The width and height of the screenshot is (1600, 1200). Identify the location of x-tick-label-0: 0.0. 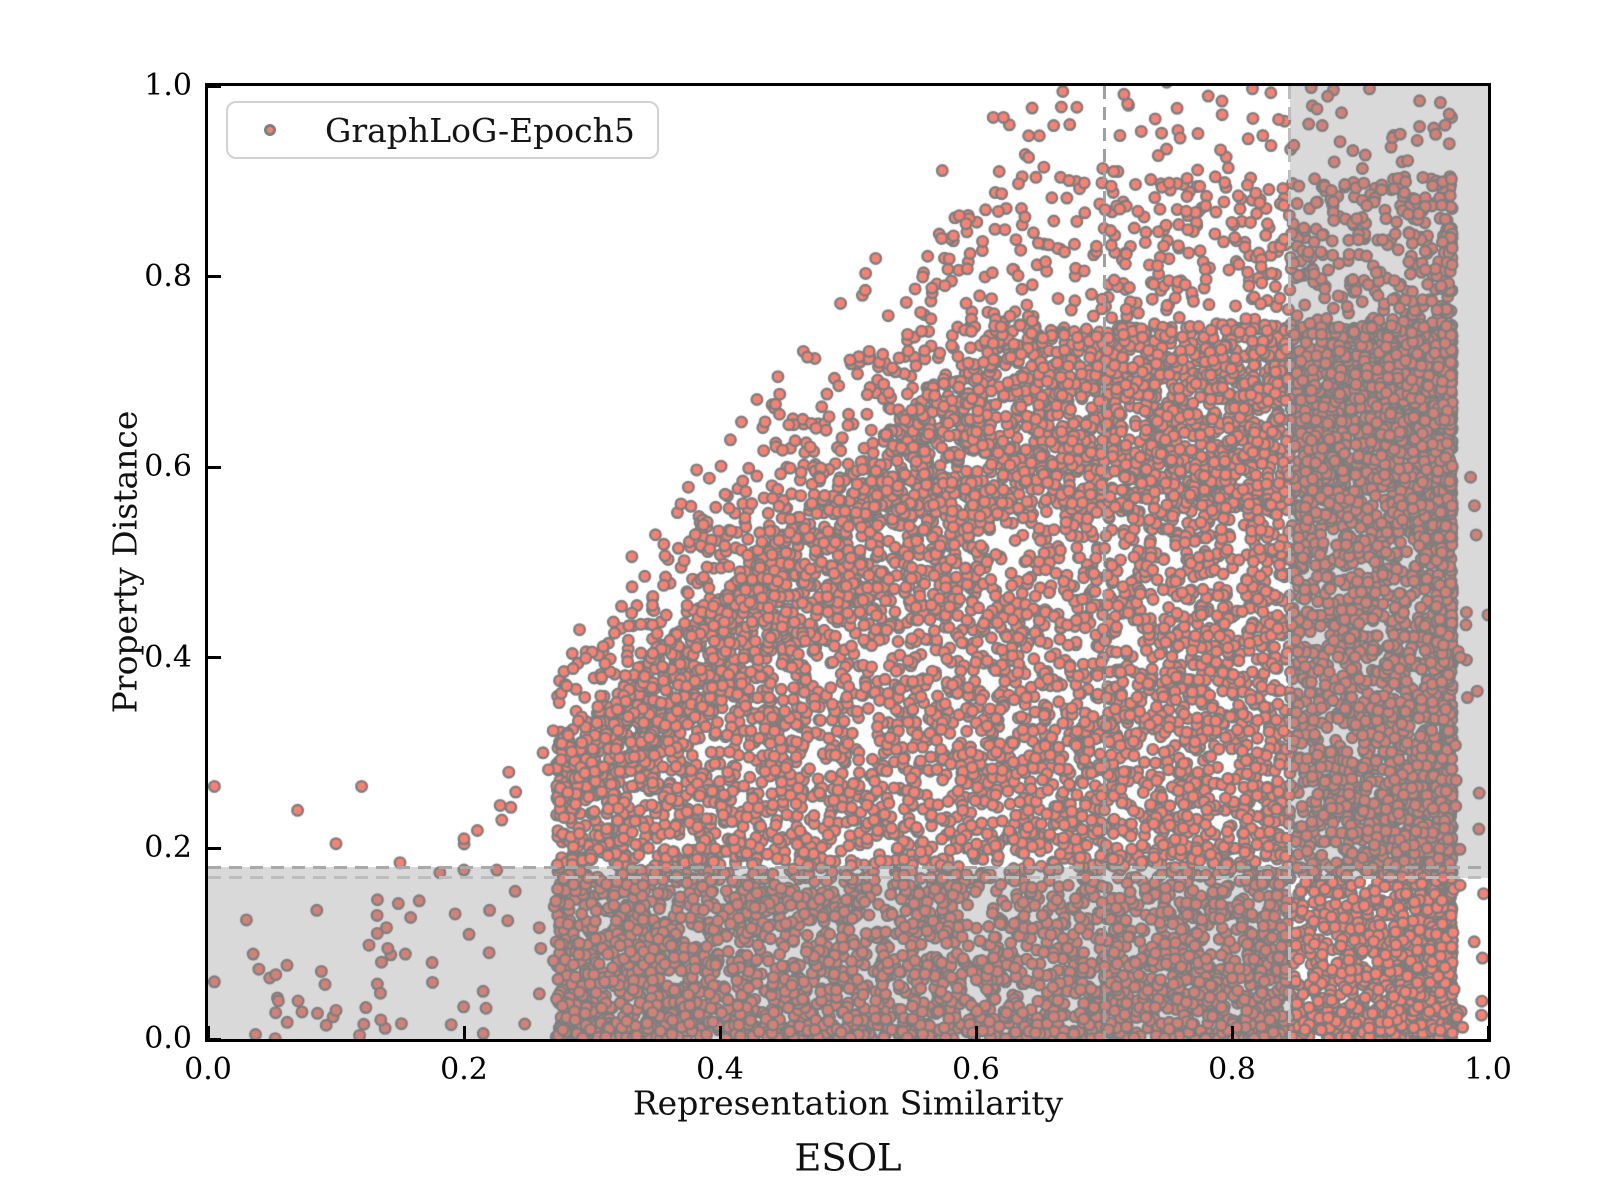
(208, 1069).